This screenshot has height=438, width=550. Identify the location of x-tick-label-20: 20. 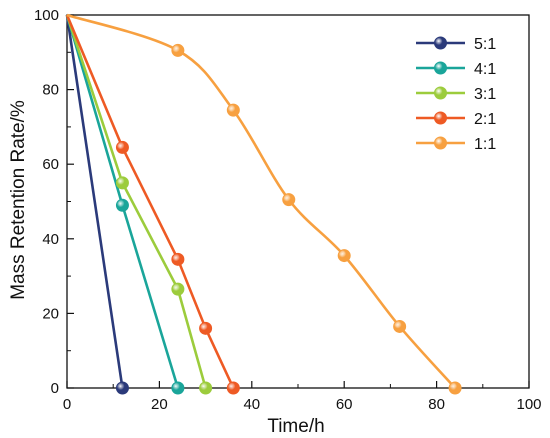
(159, 404).